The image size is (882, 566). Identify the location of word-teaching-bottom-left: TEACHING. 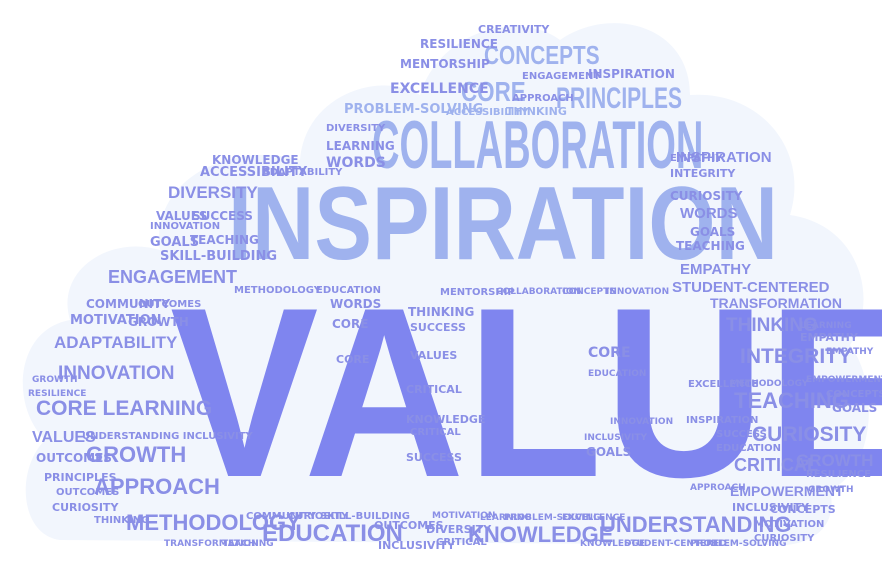
(248, 544).